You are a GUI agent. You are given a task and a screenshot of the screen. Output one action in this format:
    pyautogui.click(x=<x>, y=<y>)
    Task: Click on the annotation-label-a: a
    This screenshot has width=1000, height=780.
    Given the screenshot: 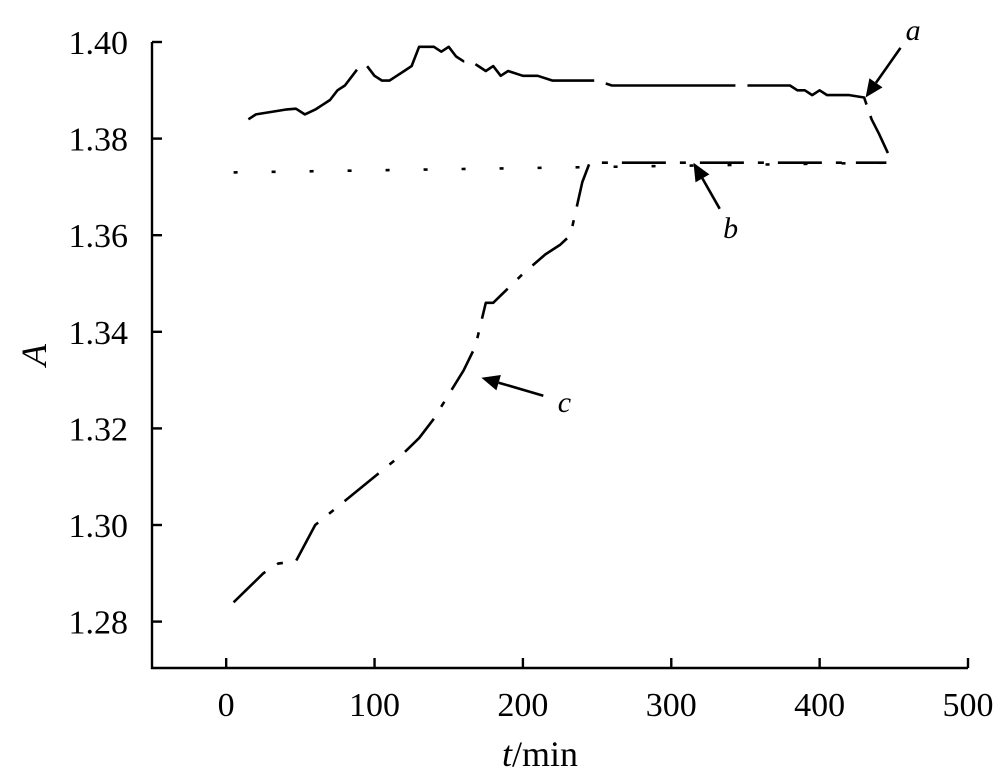 What is the action you would take?
    pyautogui.click(x=913, y=30)
    